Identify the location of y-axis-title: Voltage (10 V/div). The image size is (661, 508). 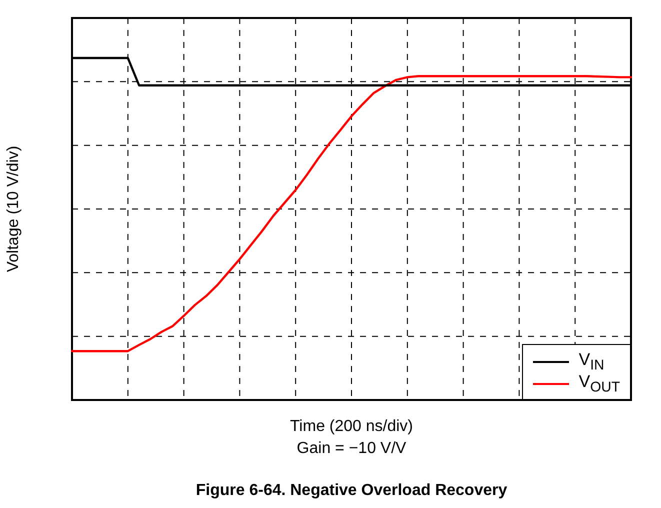
(13, 209).